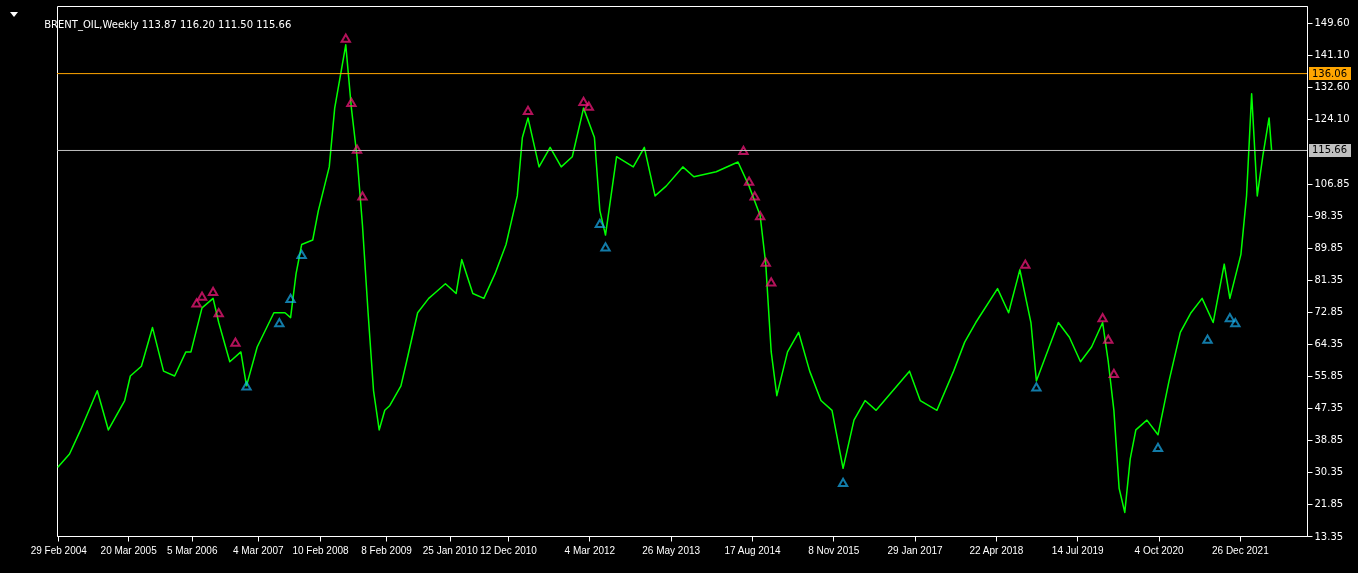  I want to click on y-tick-label: 124.10, so click(1332, 119).